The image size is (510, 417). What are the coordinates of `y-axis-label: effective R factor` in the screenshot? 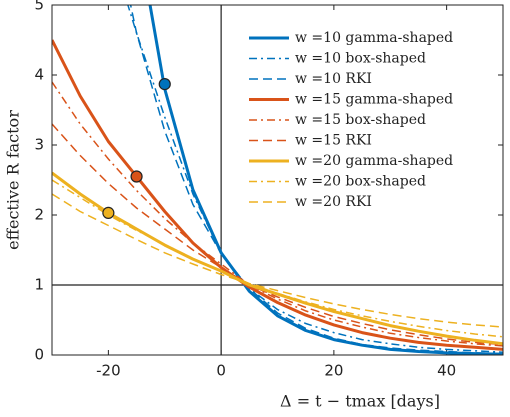 It's located at (13, 180).